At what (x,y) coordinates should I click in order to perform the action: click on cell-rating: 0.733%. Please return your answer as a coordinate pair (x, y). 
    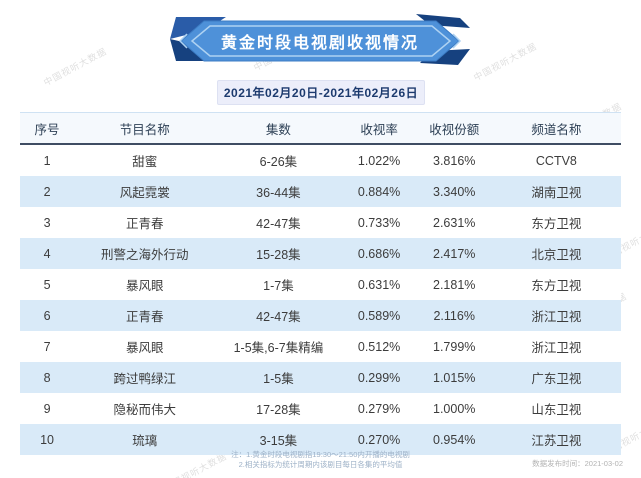
    Looking at the image, I should click on (379, 222).